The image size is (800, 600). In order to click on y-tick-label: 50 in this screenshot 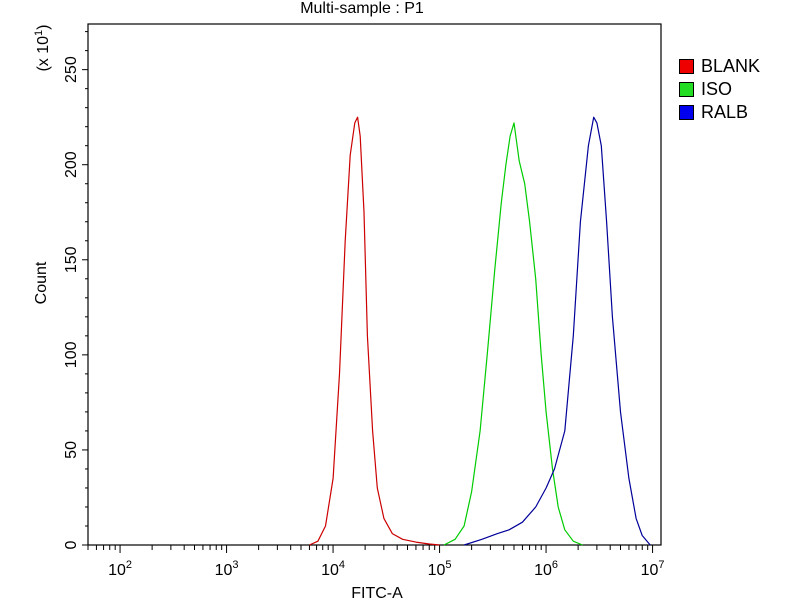, I will do `click(71, 450)`.